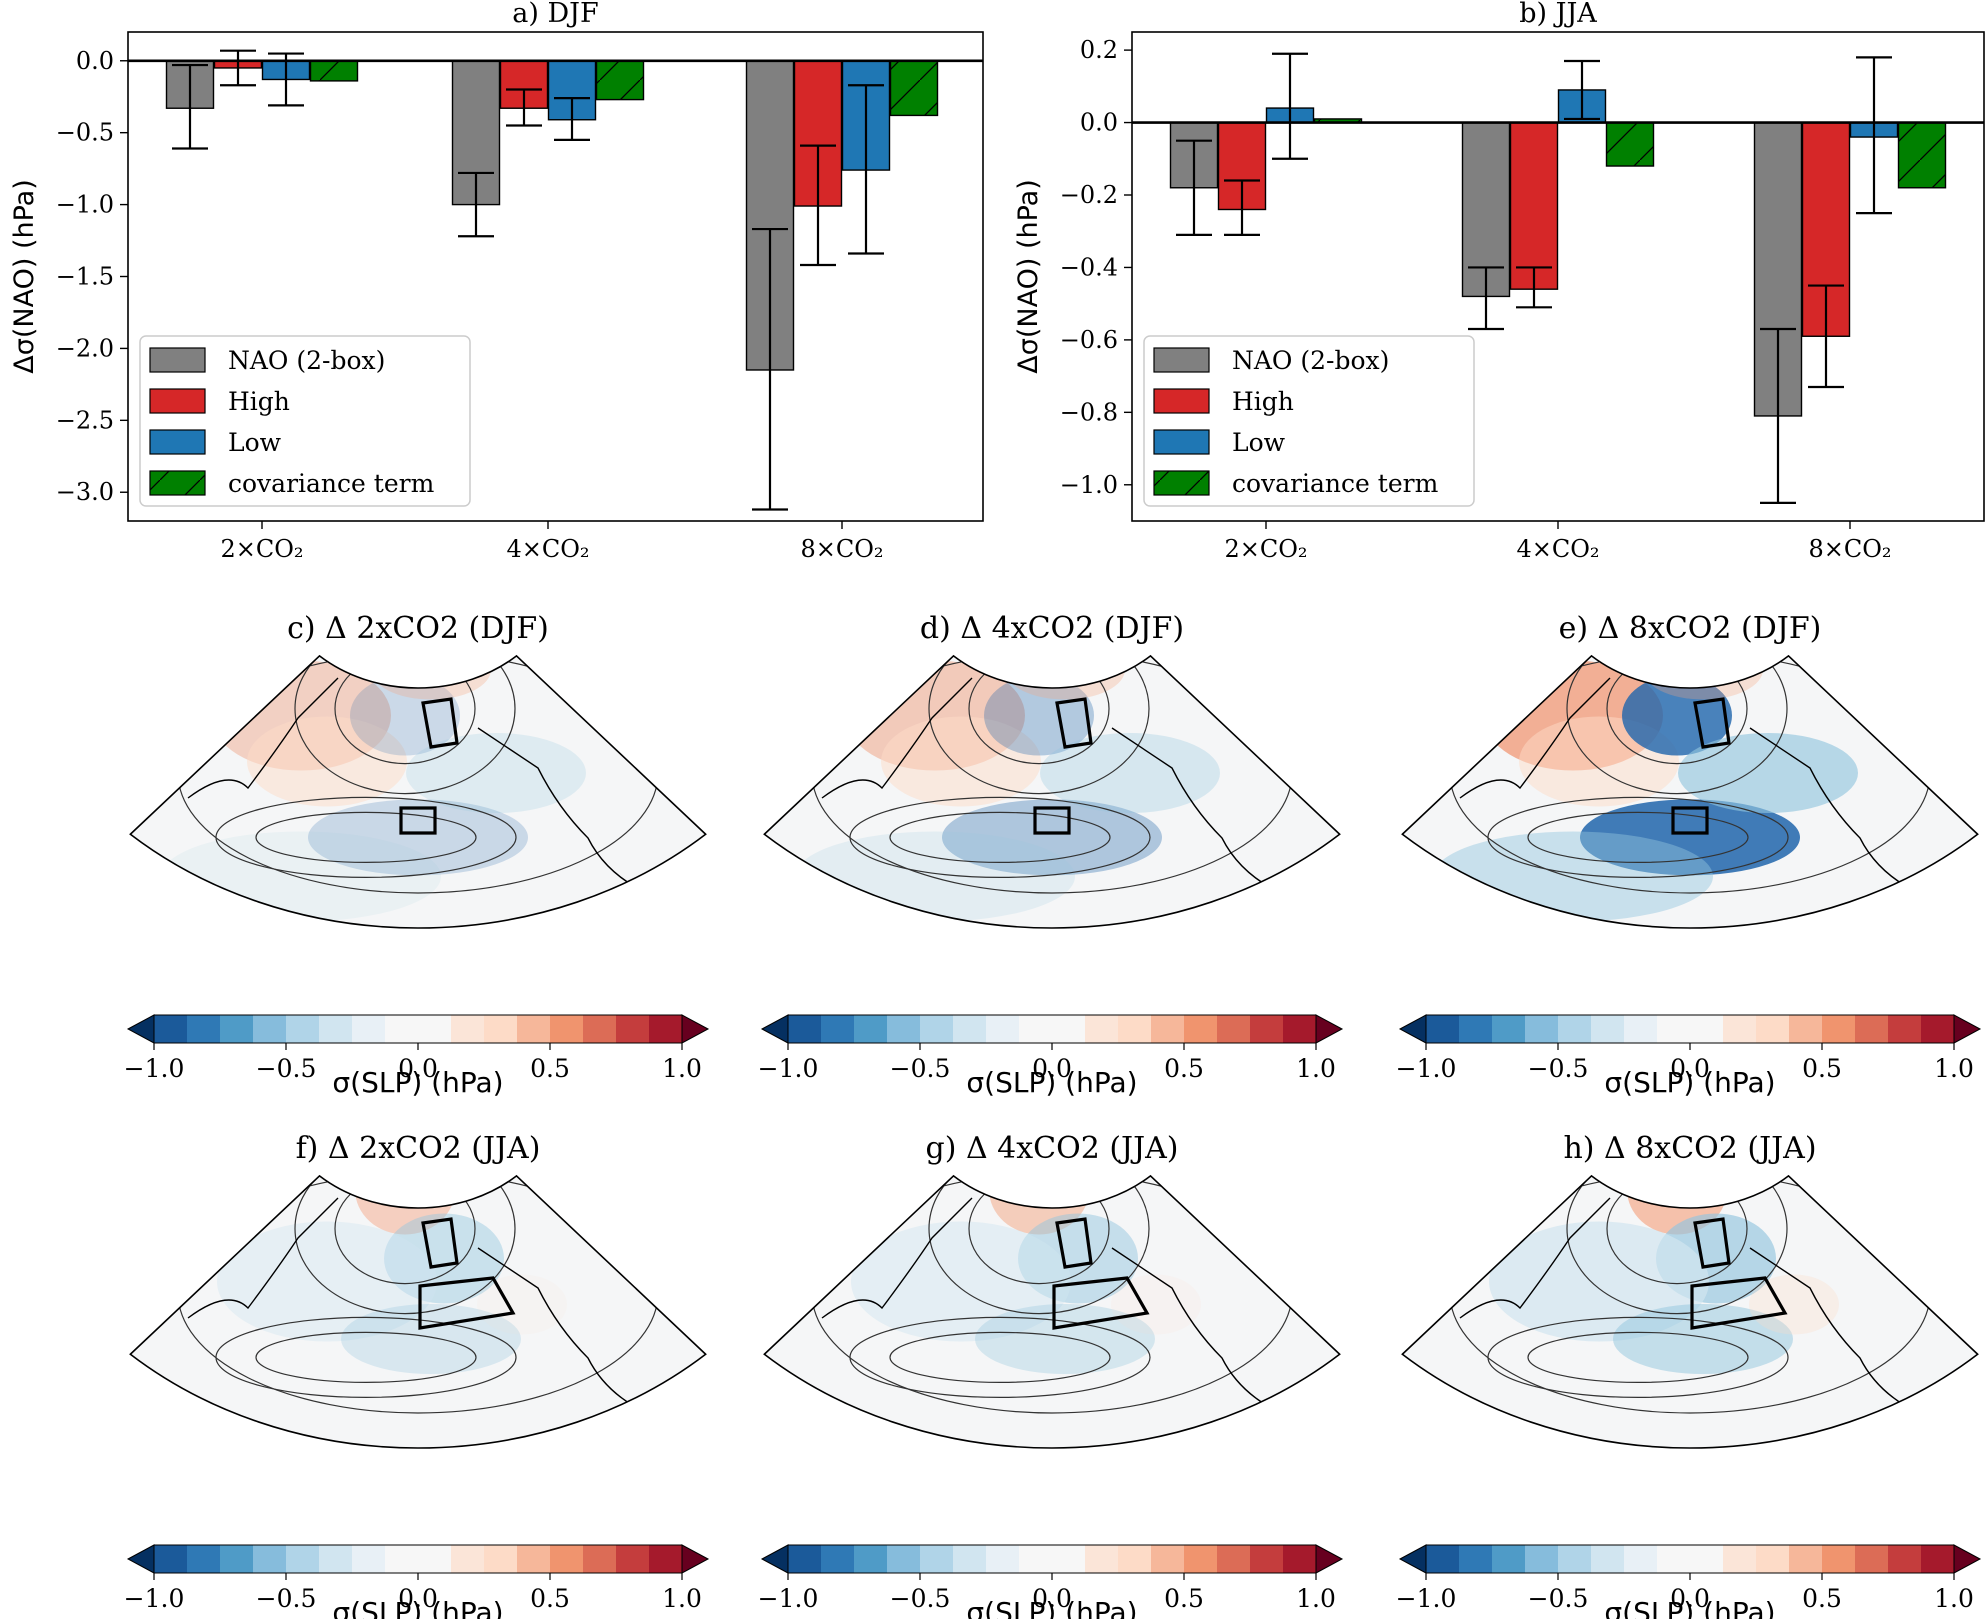 Image resolution: width=1986 pixels, height=1619 pixels. I want to click on y-tick-label: −2.5, so click(85, 420).